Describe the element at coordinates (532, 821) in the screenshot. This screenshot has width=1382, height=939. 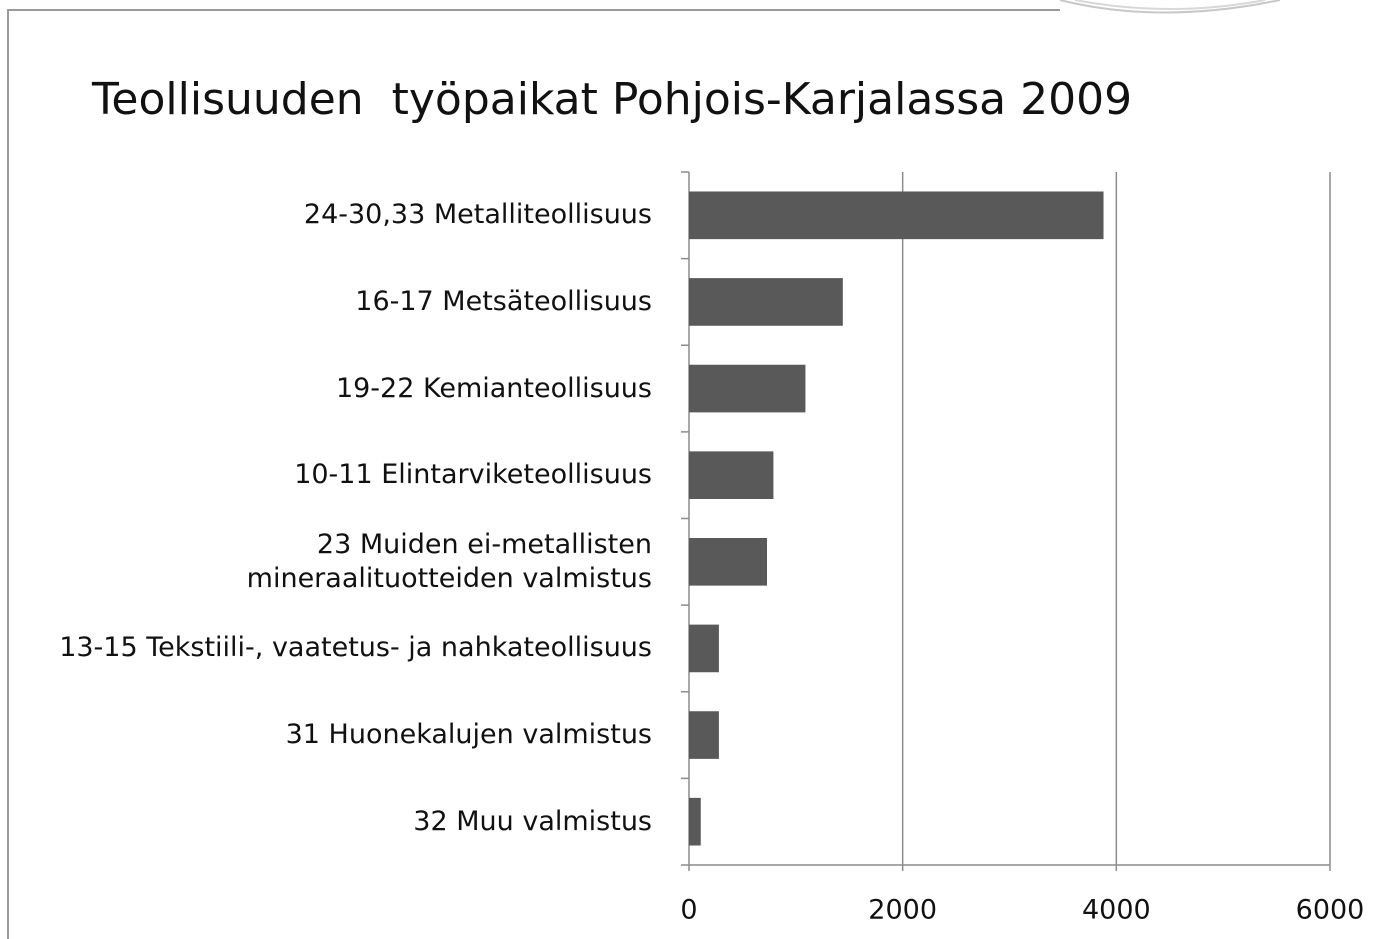
I see `y-tick-label: 32 Muu valmistus` at that location.